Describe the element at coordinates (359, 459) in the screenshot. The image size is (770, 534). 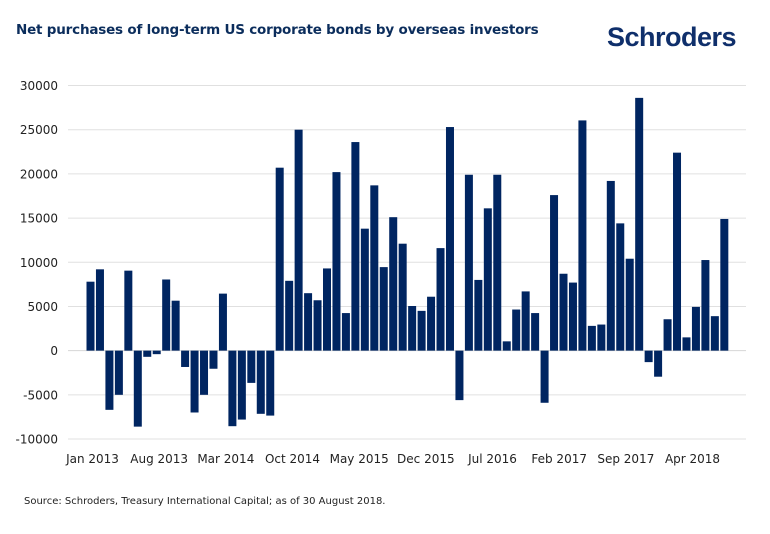
I see `x-tick-label: May 2015` at that location.